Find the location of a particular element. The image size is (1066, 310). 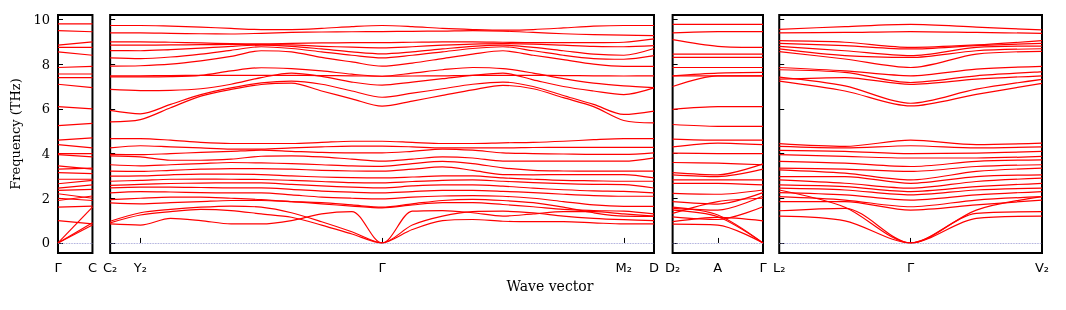

y-tick-label: 2 is located at coordinates (45, 198).